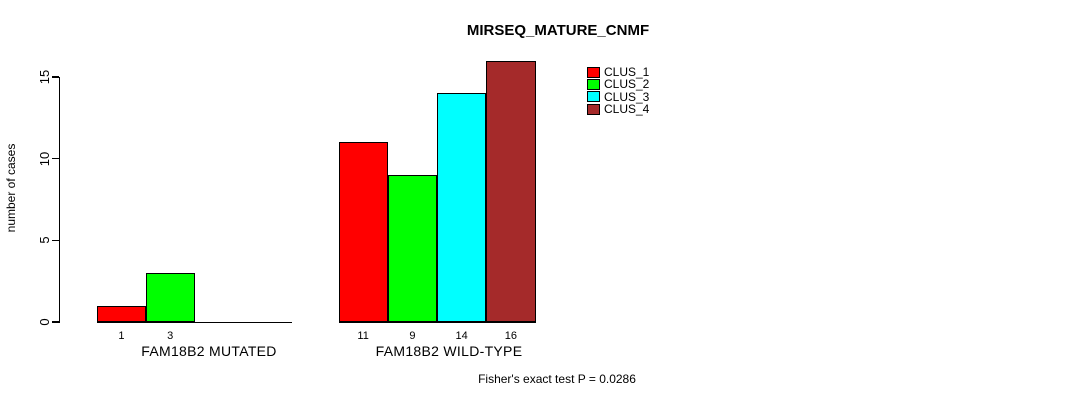 The width and height of the screenshot is (1090, 400). What do you see at coordinates (44, 158) in the screenshot?
I see `y-axis-tick-label: 10` at bounding box center [44, 158].